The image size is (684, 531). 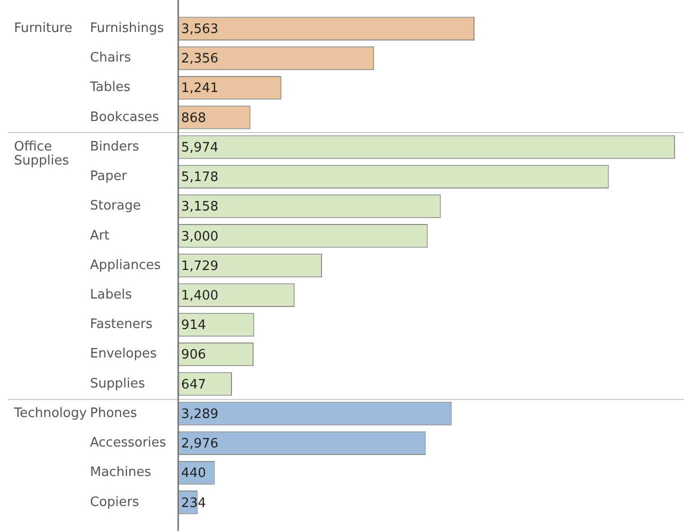 What do you see at coordinates (111, 294) in the screenshot?
I see `y-tick-label: Labels` at bounding box center [111, 294].